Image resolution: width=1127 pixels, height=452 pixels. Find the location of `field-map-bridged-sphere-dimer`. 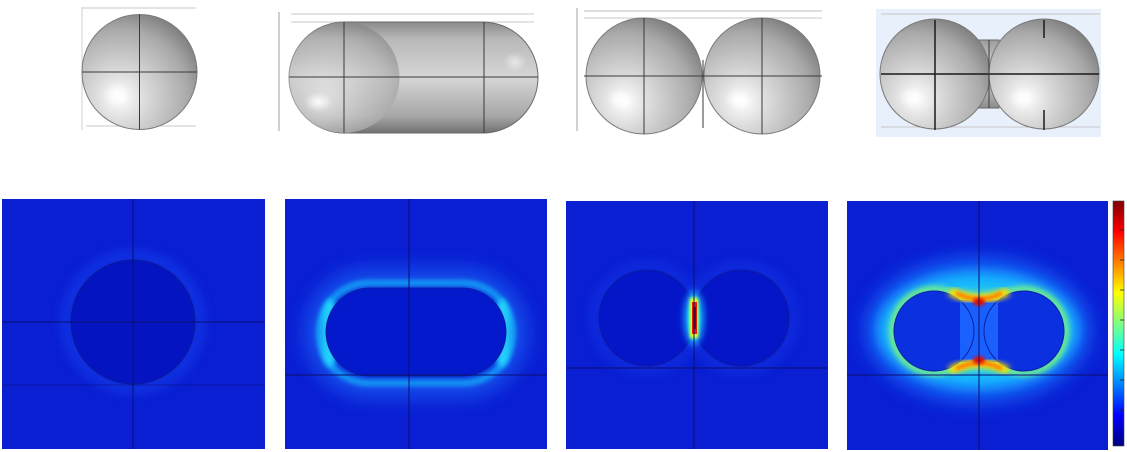

field-map-bridged-sphere-dimer is located at coordinates (977, 325).